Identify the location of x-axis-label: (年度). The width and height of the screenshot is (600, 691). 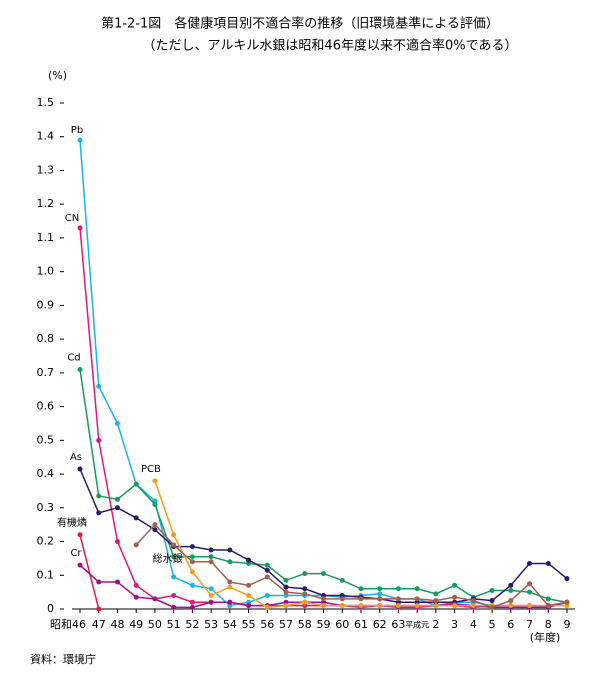
(545, 637).